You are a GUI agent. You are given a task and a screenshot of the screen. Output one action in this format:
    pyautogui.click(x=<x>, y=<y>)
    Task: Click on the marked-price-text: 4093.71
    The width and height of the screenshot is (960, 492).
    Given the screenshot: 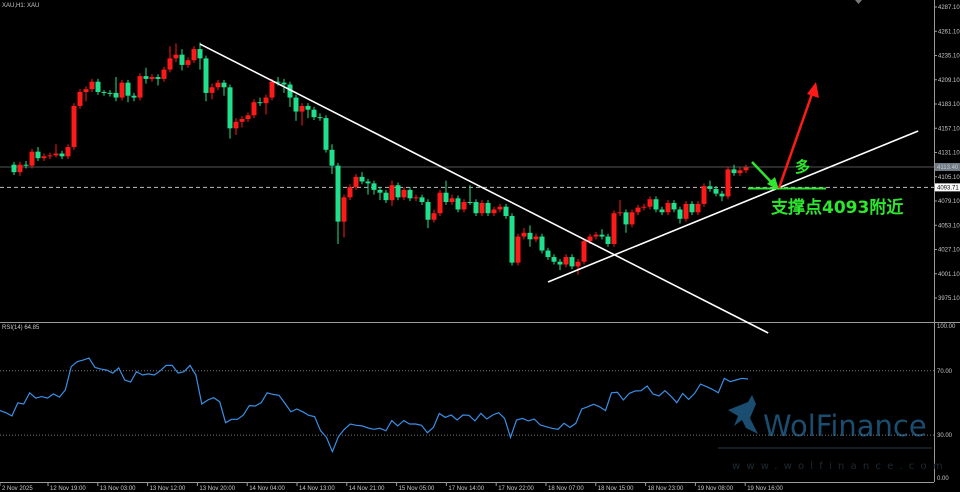 What is the action you would take?
    pyautogui.click(x=948, y=188)
    